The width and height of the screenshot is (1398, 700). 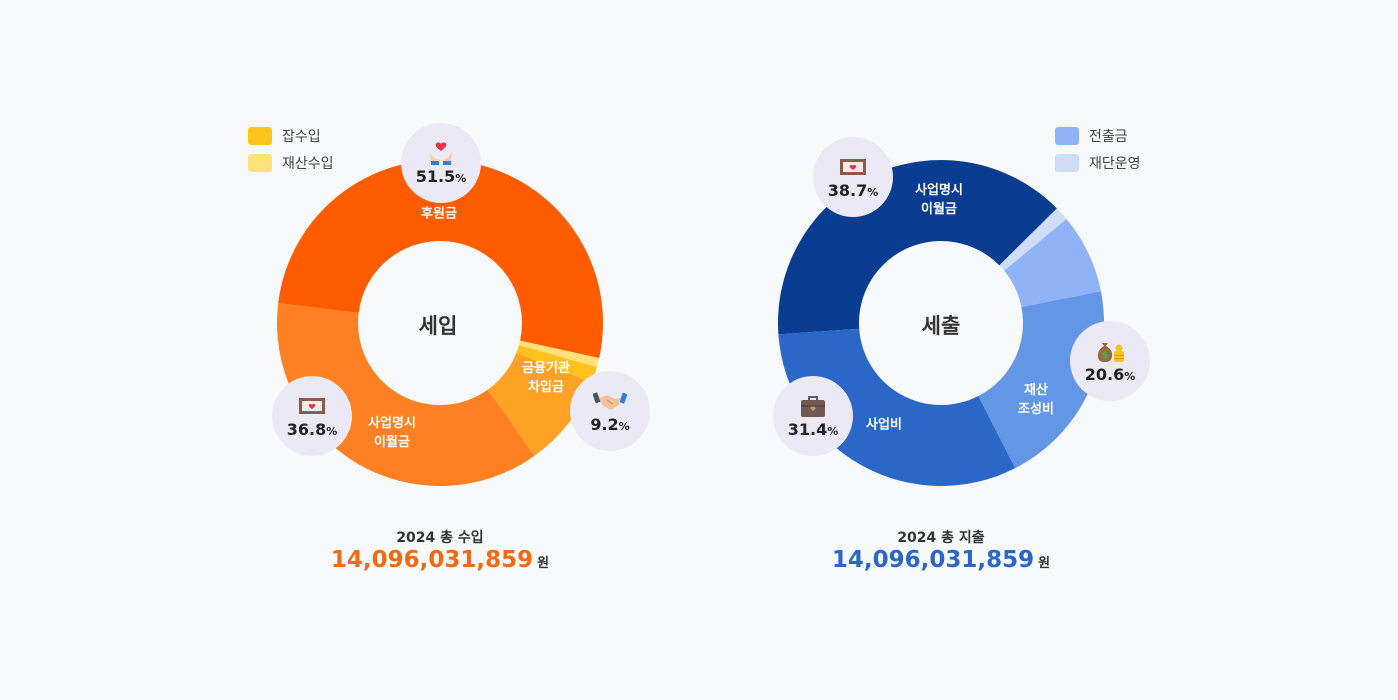 I want to click on legend-item: 재단운영, so click(x=1098, y=162).